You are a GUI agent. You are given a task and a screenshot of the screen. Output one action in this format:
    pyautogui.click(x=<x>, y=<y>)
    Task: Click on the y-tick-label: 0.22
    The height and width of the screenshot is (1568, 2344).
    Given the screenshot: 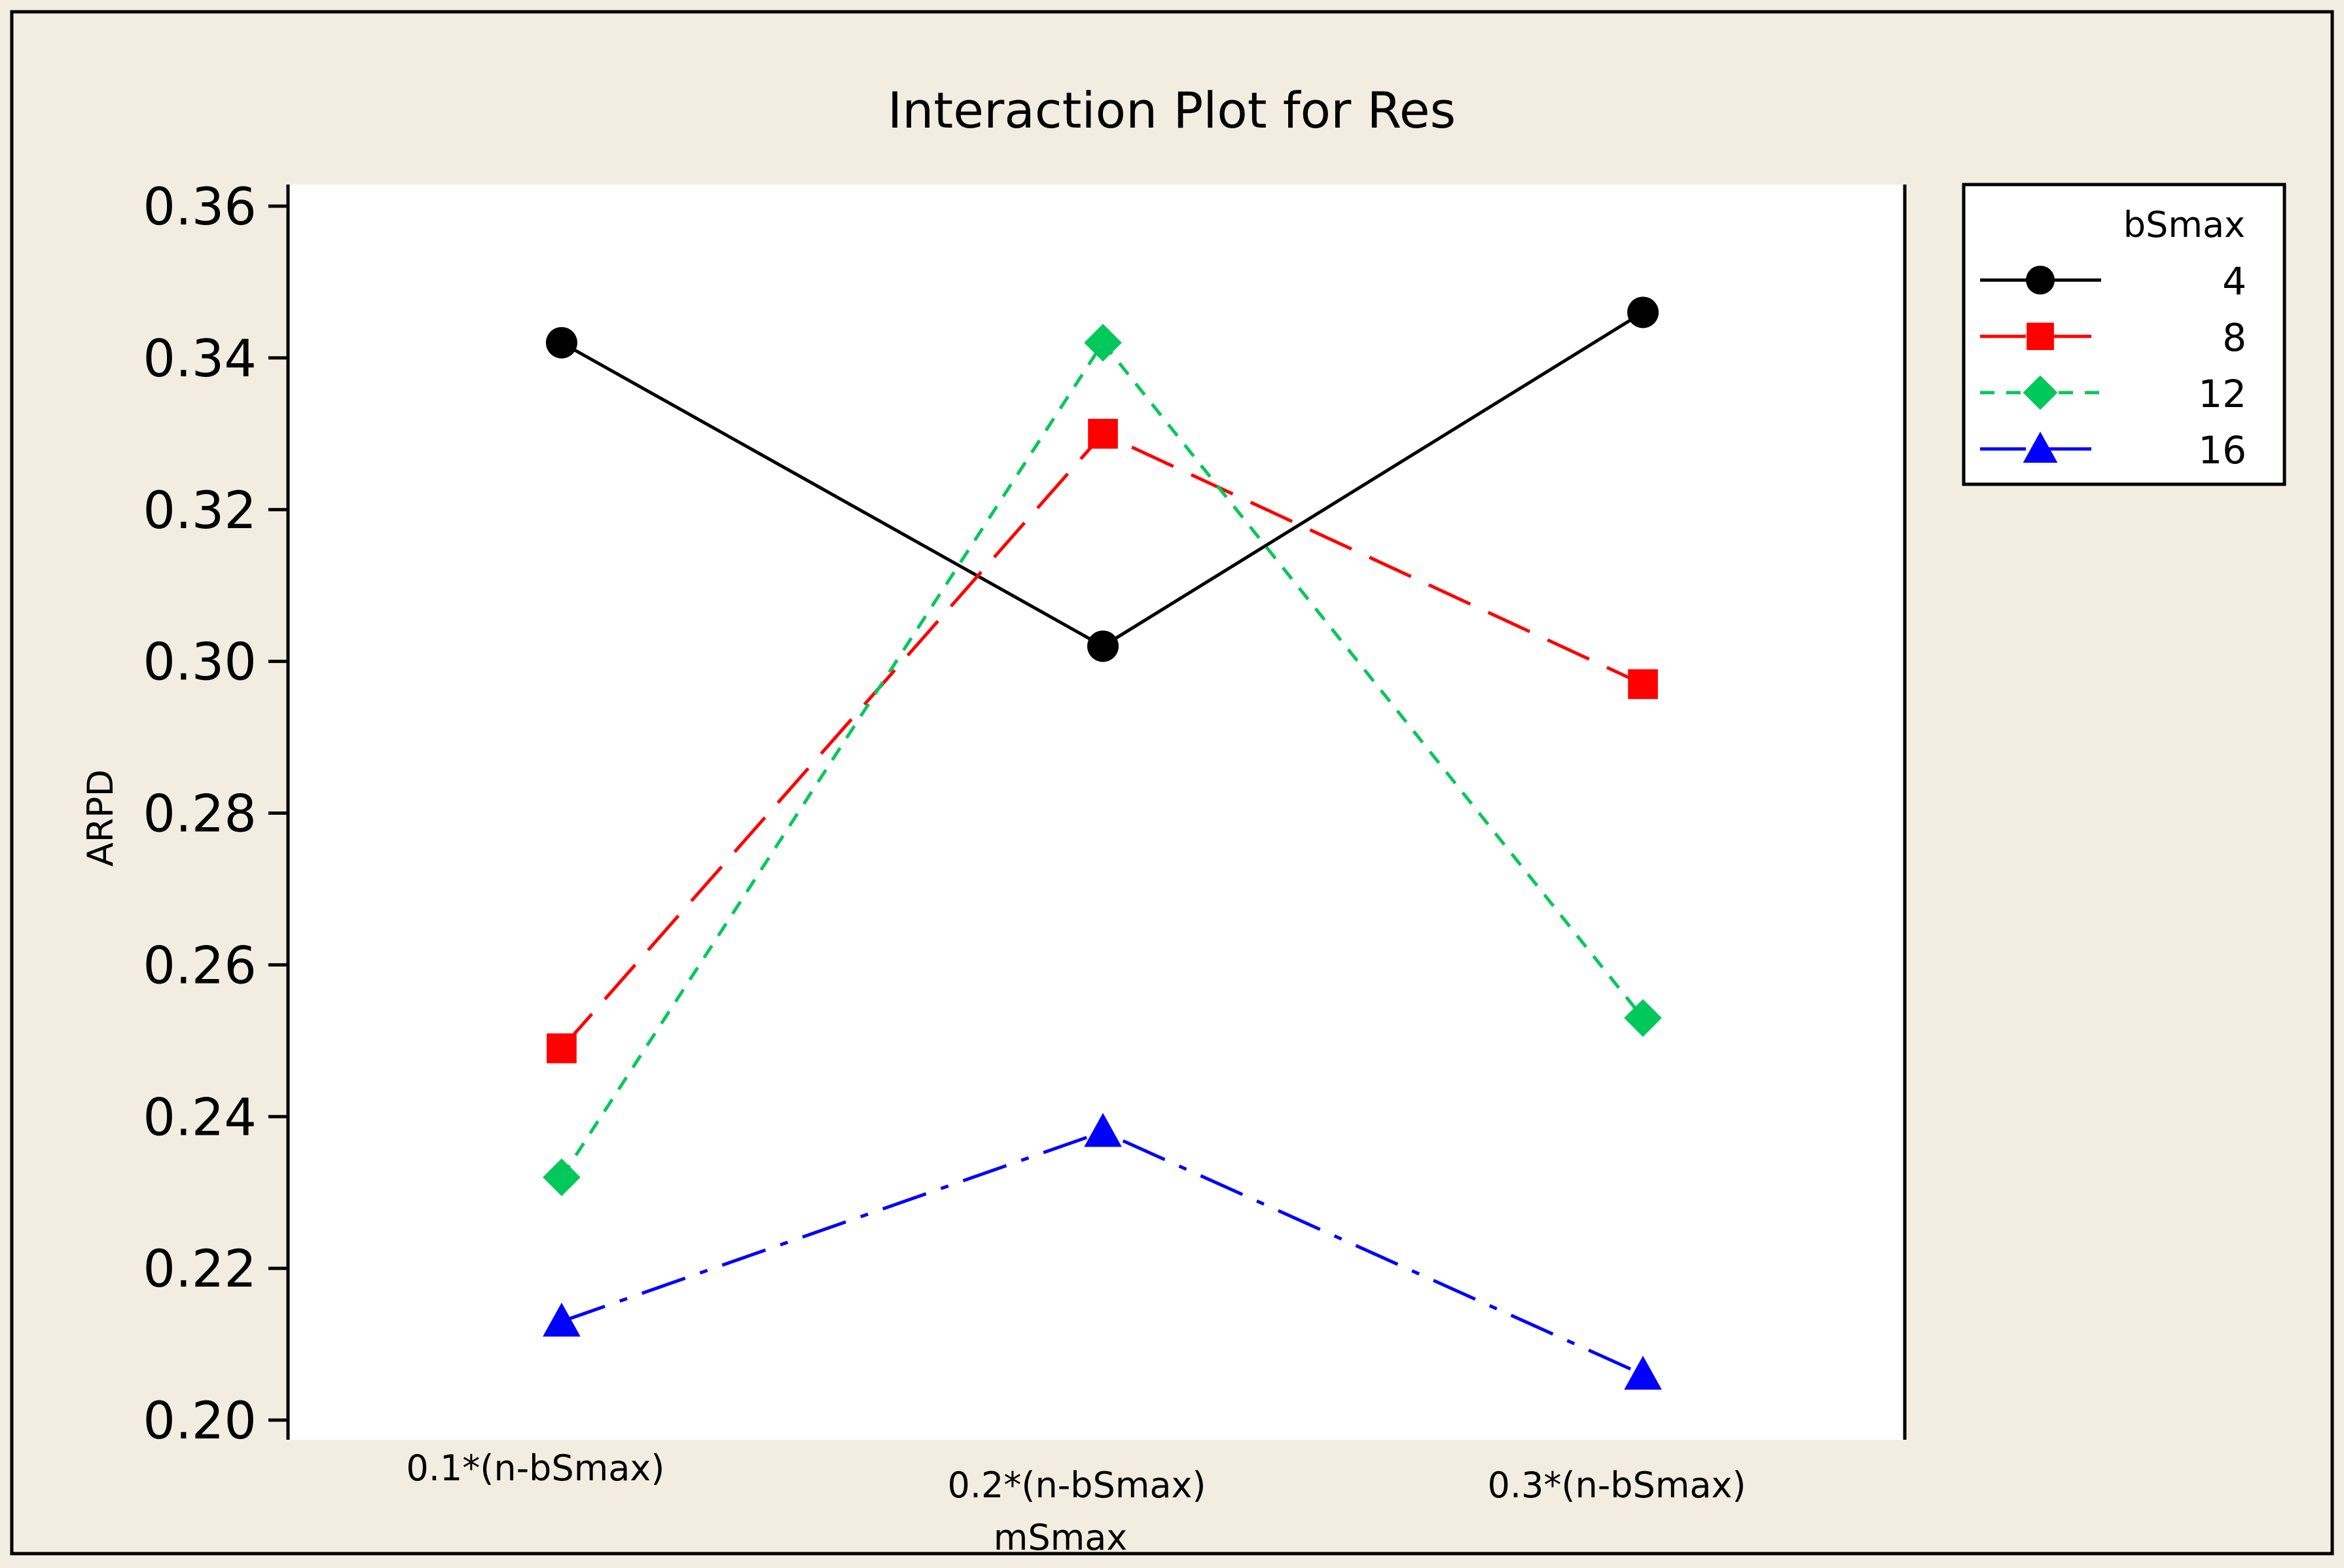 What is the action you would take?
    pyautogui.click(x=200, y=1269)
    